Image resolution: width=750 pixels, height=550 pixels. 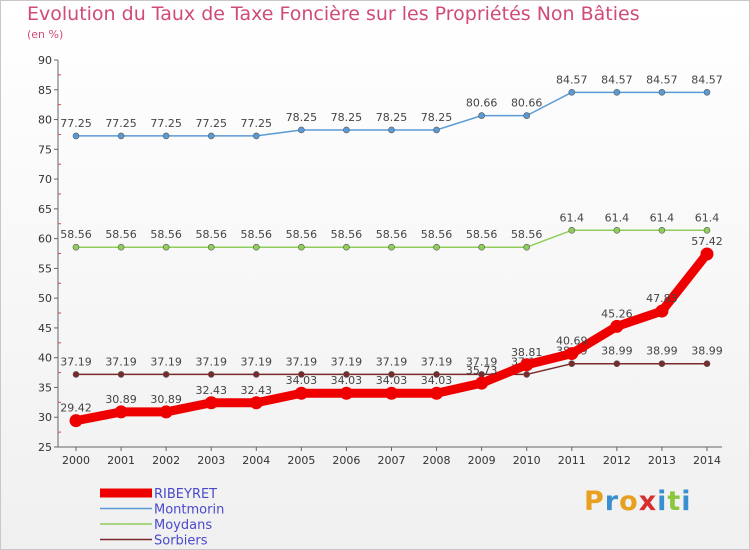 What do you see at coordinates (45, 417) in the screenshot?
I see `y-tick-label: 30` at bounding box center [45, 417].